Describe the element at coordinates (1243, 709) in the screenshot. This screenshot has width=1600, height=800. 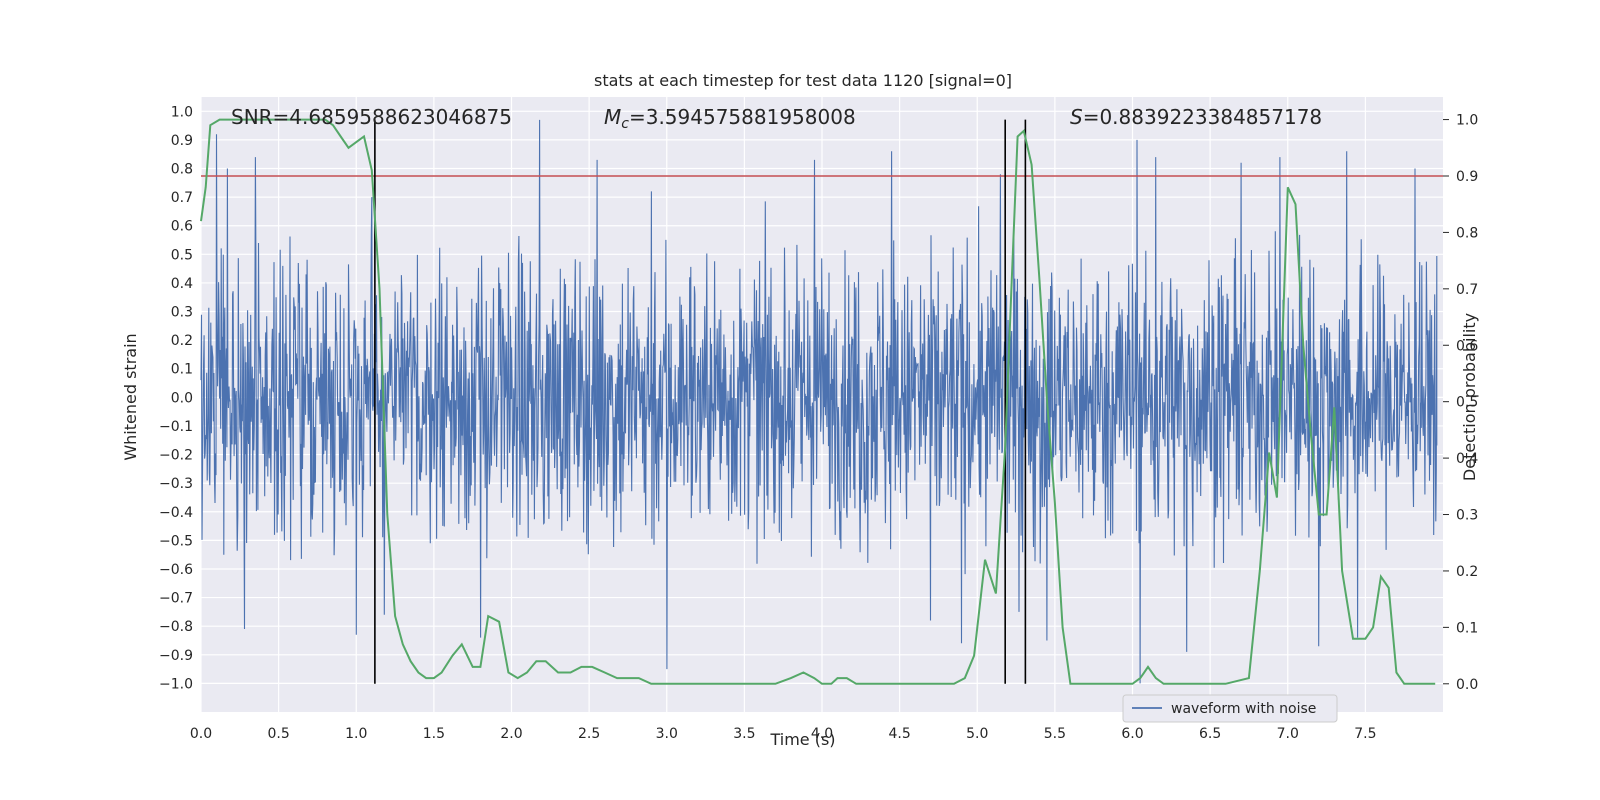
I see `legend-entry-waveform: waveform with noise` at that location.